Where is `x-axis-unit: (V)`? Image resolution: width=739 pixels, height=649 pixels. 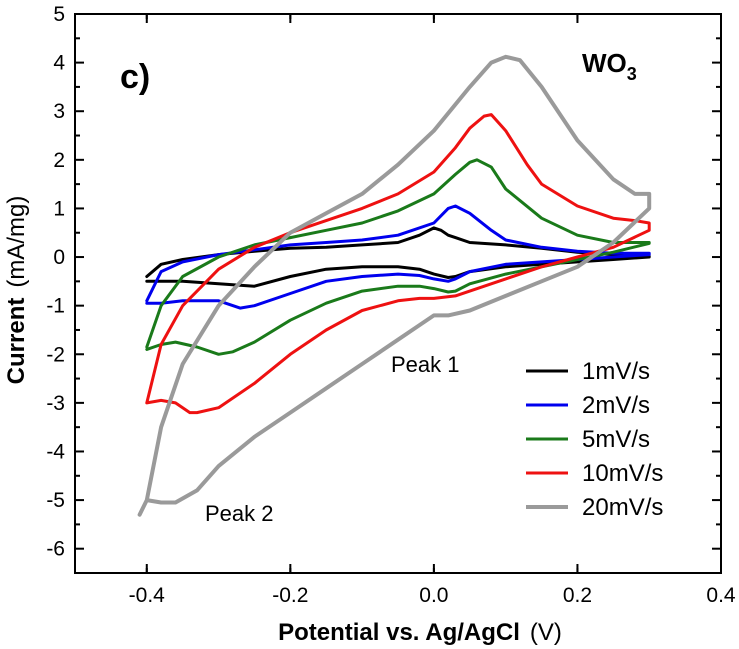 x-axis-unit: (V) is located at coordinates (546, 632).